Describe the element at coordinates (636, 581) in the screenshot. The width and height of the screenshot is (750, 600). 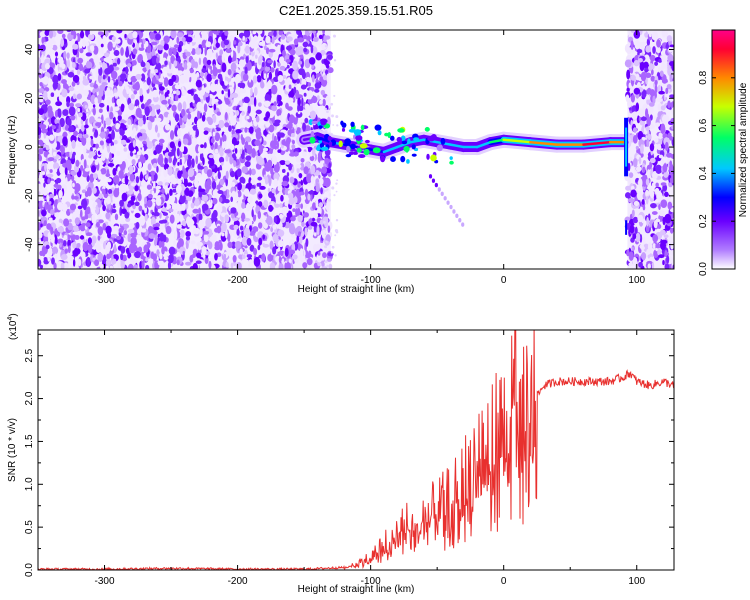
I see `snr-xtick-label: 100` at that location.